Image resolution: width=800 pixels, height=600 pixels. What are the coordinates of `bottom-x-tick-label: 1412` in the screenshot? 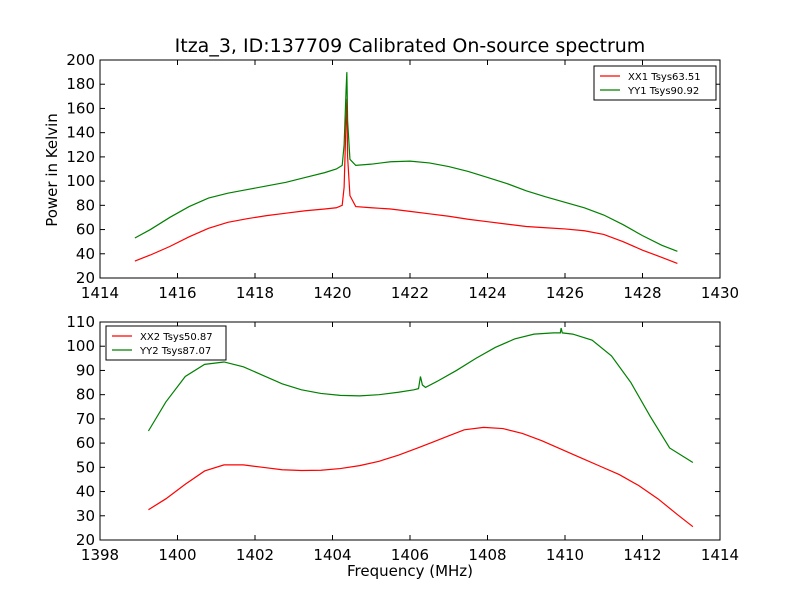 It's located at (642, 555).